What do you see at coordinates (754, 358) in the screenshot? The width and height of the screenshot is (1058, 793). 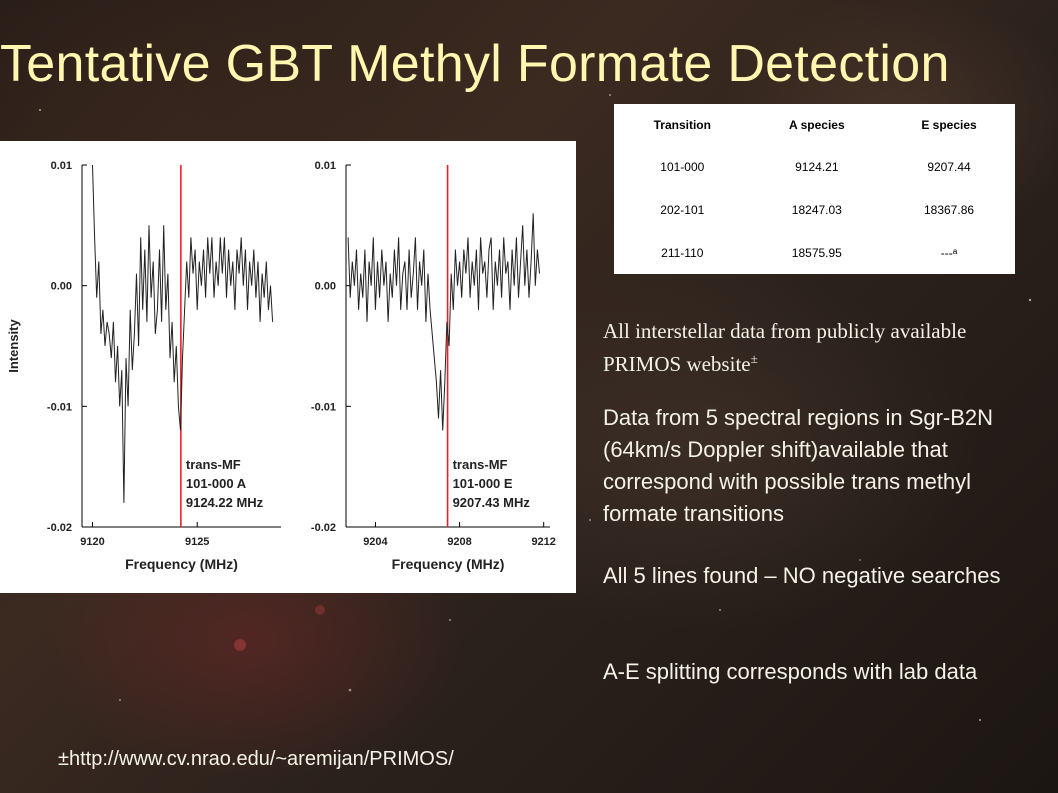 I see `footnote-mark: ±` at bounding box center [754, 358].